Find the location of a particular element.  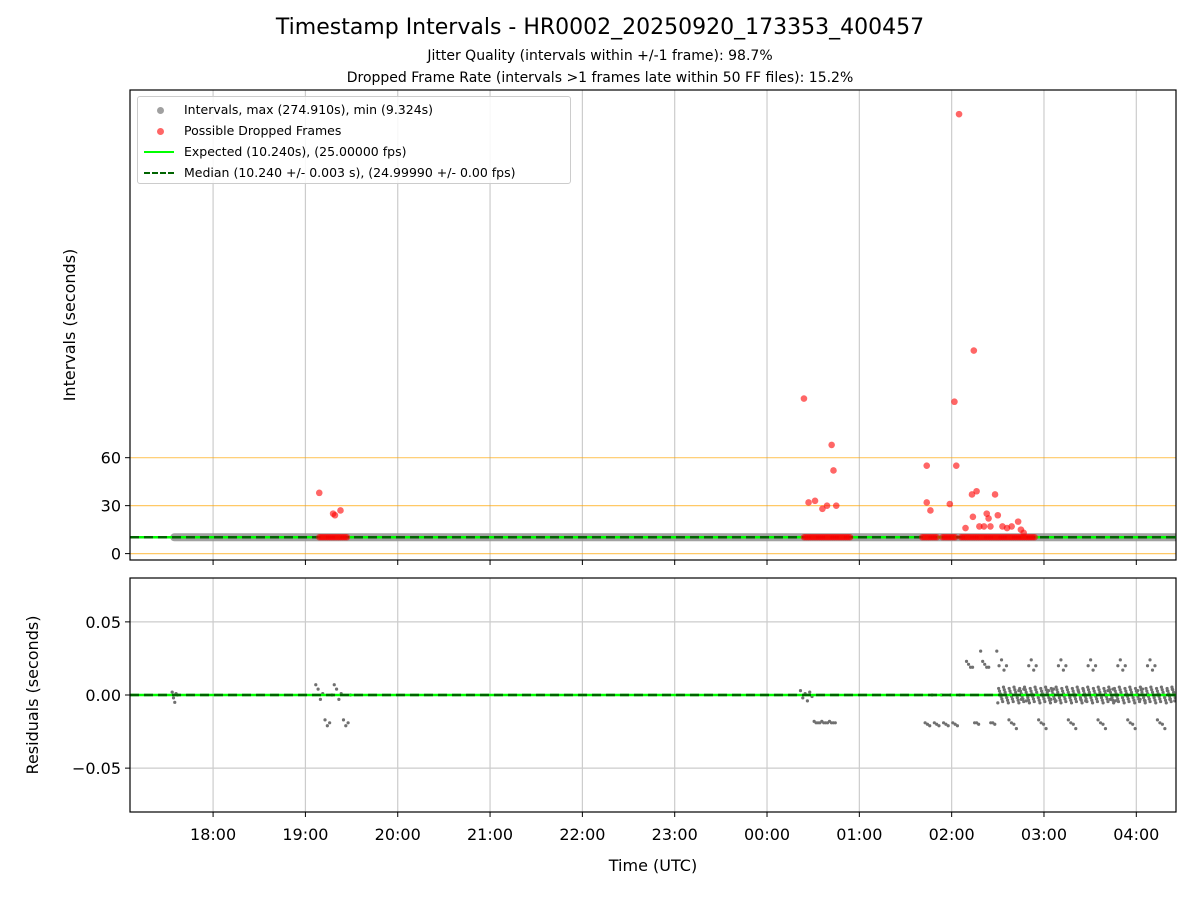

legend-label-expected: Expected (10.240s), (25.00000 fps) is located at coordinates (295, 151).